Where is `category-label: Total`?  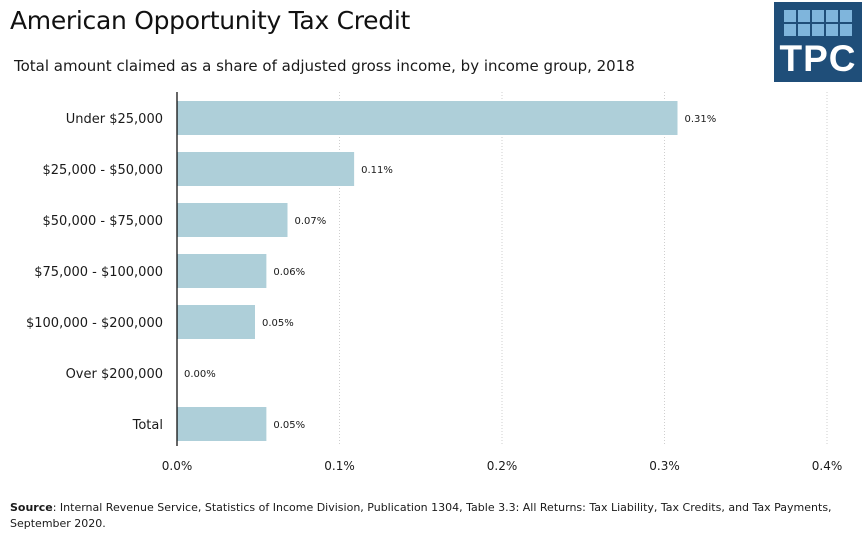 category-label: Total is located at coordinates (147, 425).